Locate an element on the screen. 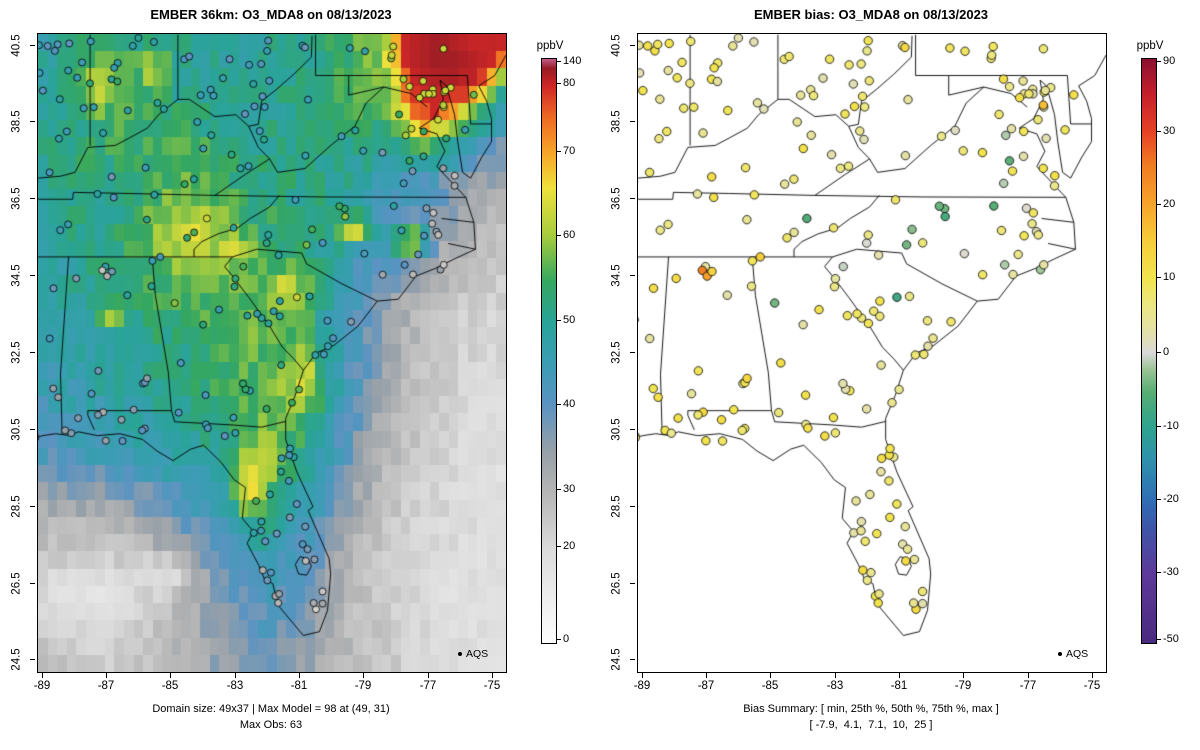  colorbar-tick-label: 60 is located at coordinates (569, 235).